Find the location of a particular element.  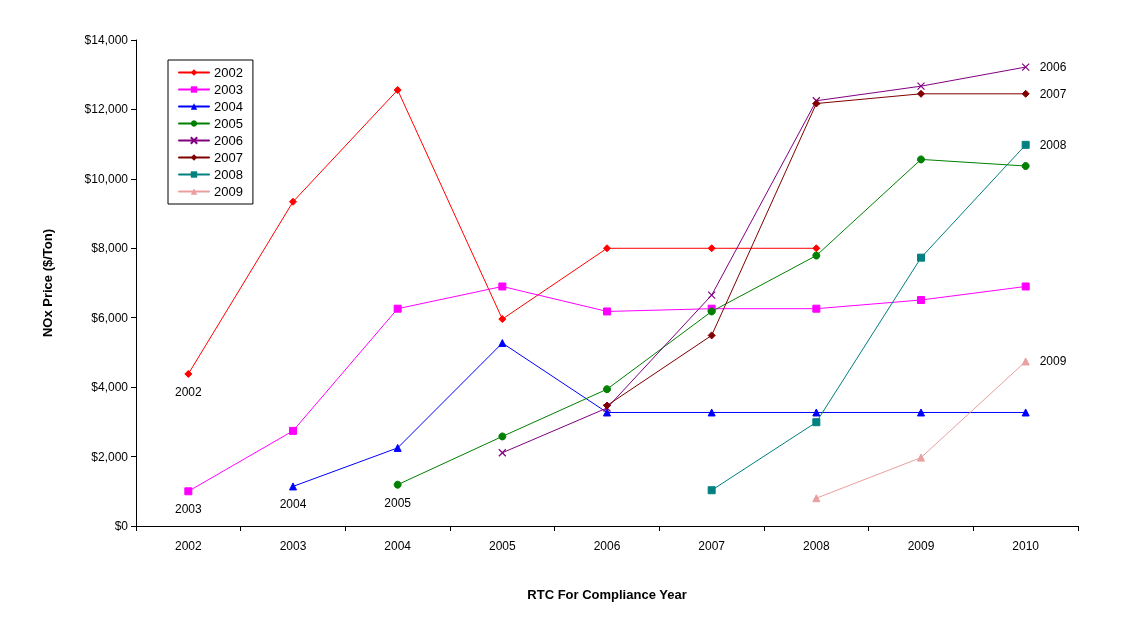

x-axis-title: RTC For Compliance Year is located at coordinates (607, 594).